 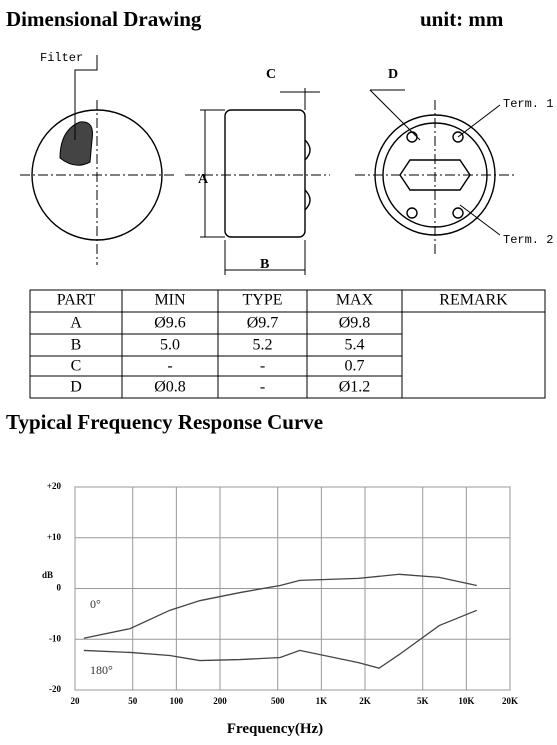 I want to click on x-tick-label: 20, so click(x=76, y=701).